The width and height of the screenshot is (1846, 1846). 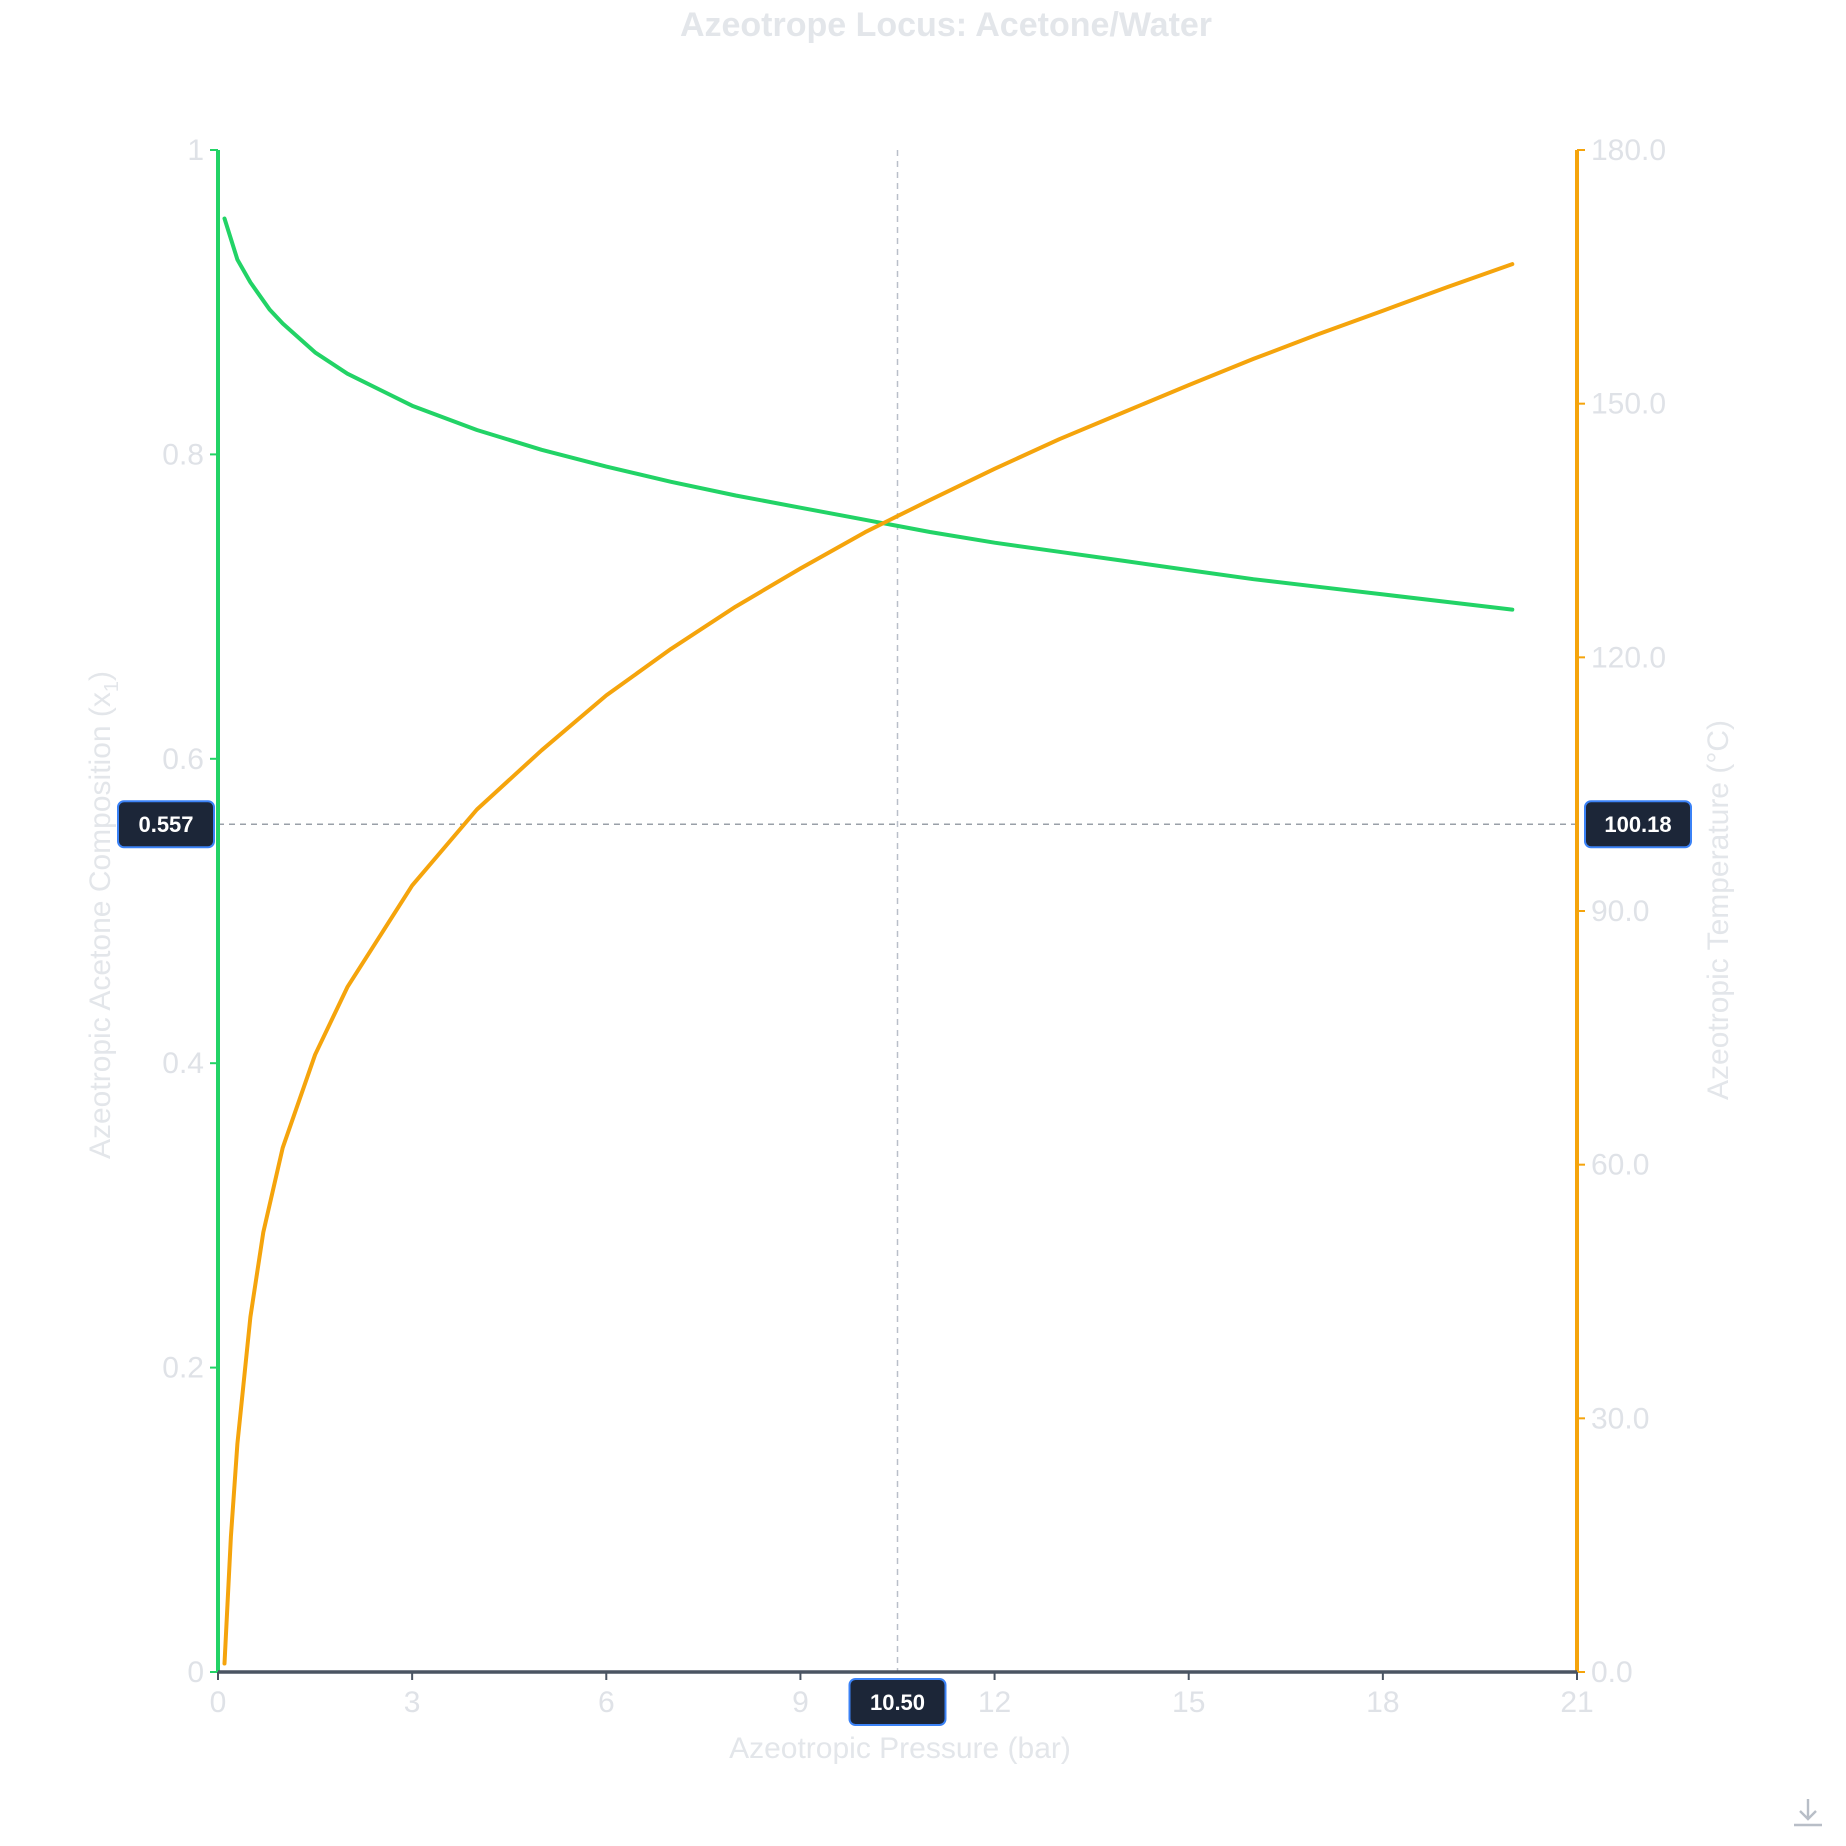 I want to click on left-y-axis-title-close: ), so click(x=100, y=676).